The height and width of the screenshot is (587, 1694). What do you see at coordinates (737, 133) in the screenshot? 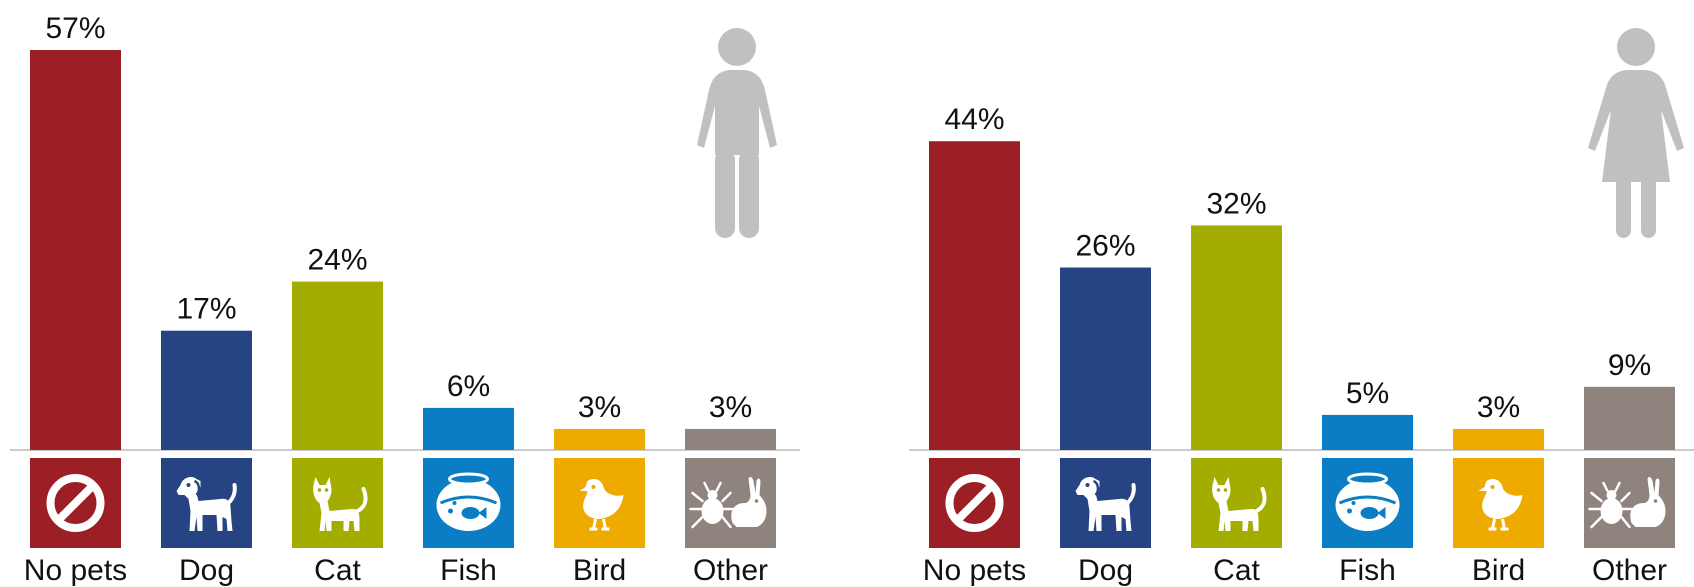
I see `man-icon` at bounding box center [737, 133].